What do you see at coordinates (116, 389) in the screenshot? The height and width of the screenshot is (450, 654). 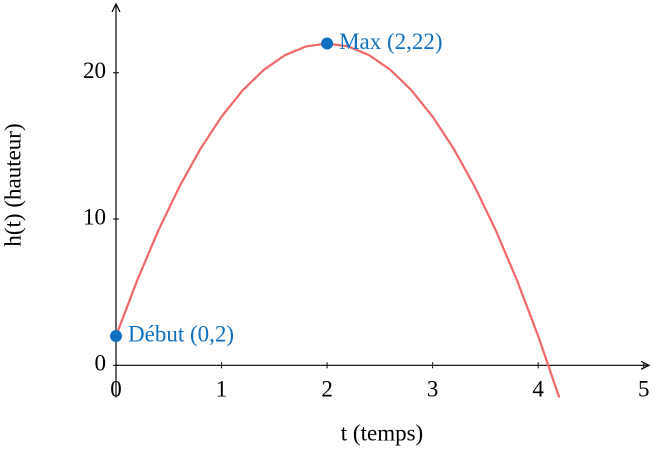 I see `x-tick-label: 0` at bounding box center [116, 389].